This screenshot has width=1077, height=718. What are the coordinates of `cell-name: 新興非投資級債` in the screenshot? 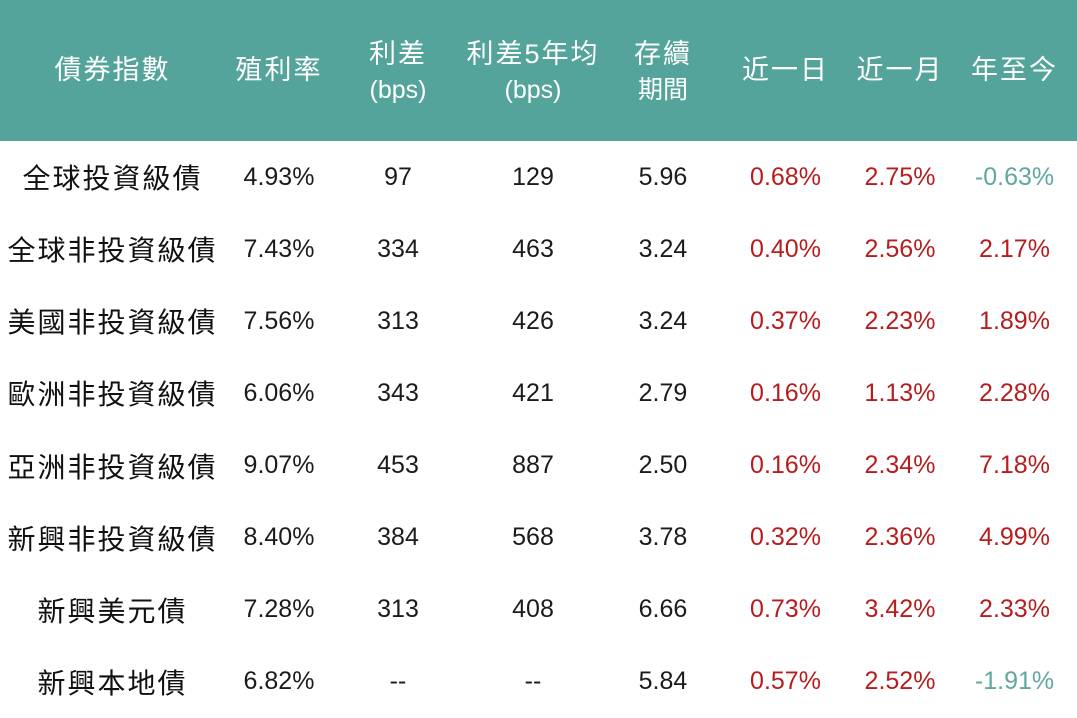 It's located at (112, 539).